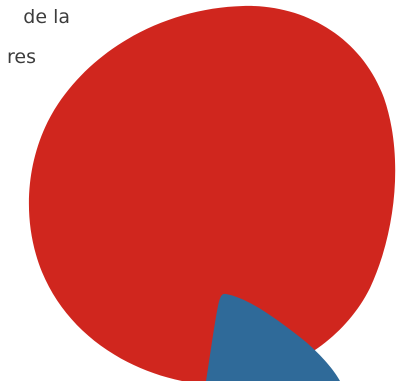  What do you see at coordinates (21, 57) in the screenshot?
I see `caption-line-2: res` at bounding box center [21, 57].